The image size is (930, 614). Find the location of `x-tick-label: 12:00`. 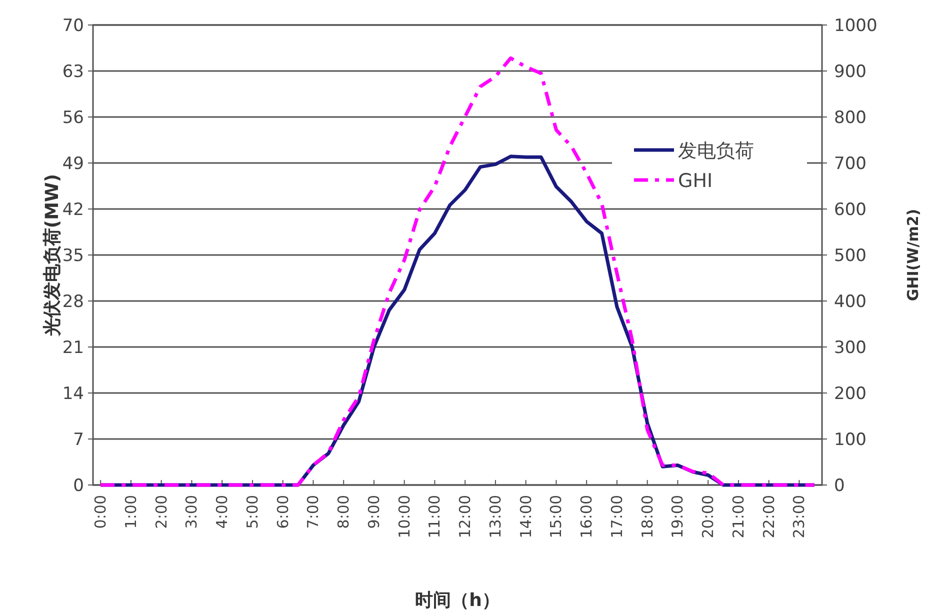

x-tick-label: 12:00 is located at coordinates (465, 516).